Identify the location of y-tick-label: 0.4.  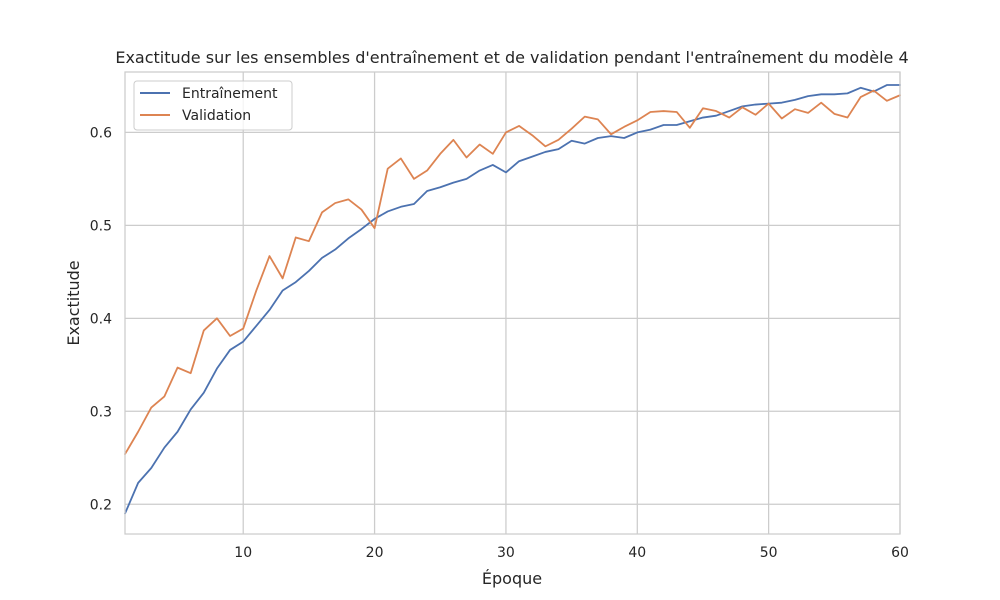
(101, 319).